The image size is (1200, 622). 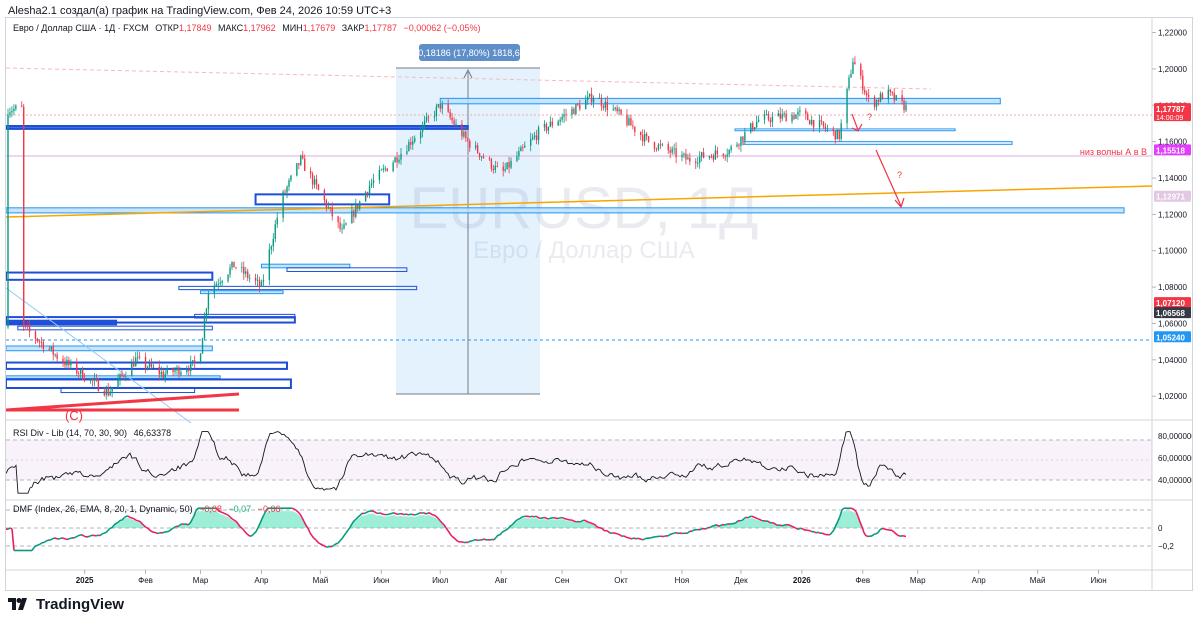 What do you see at coordinates (869, 117) in the screenshot?
I see `red-arrow-1-mark: ?` at bounding box center [869, 117].